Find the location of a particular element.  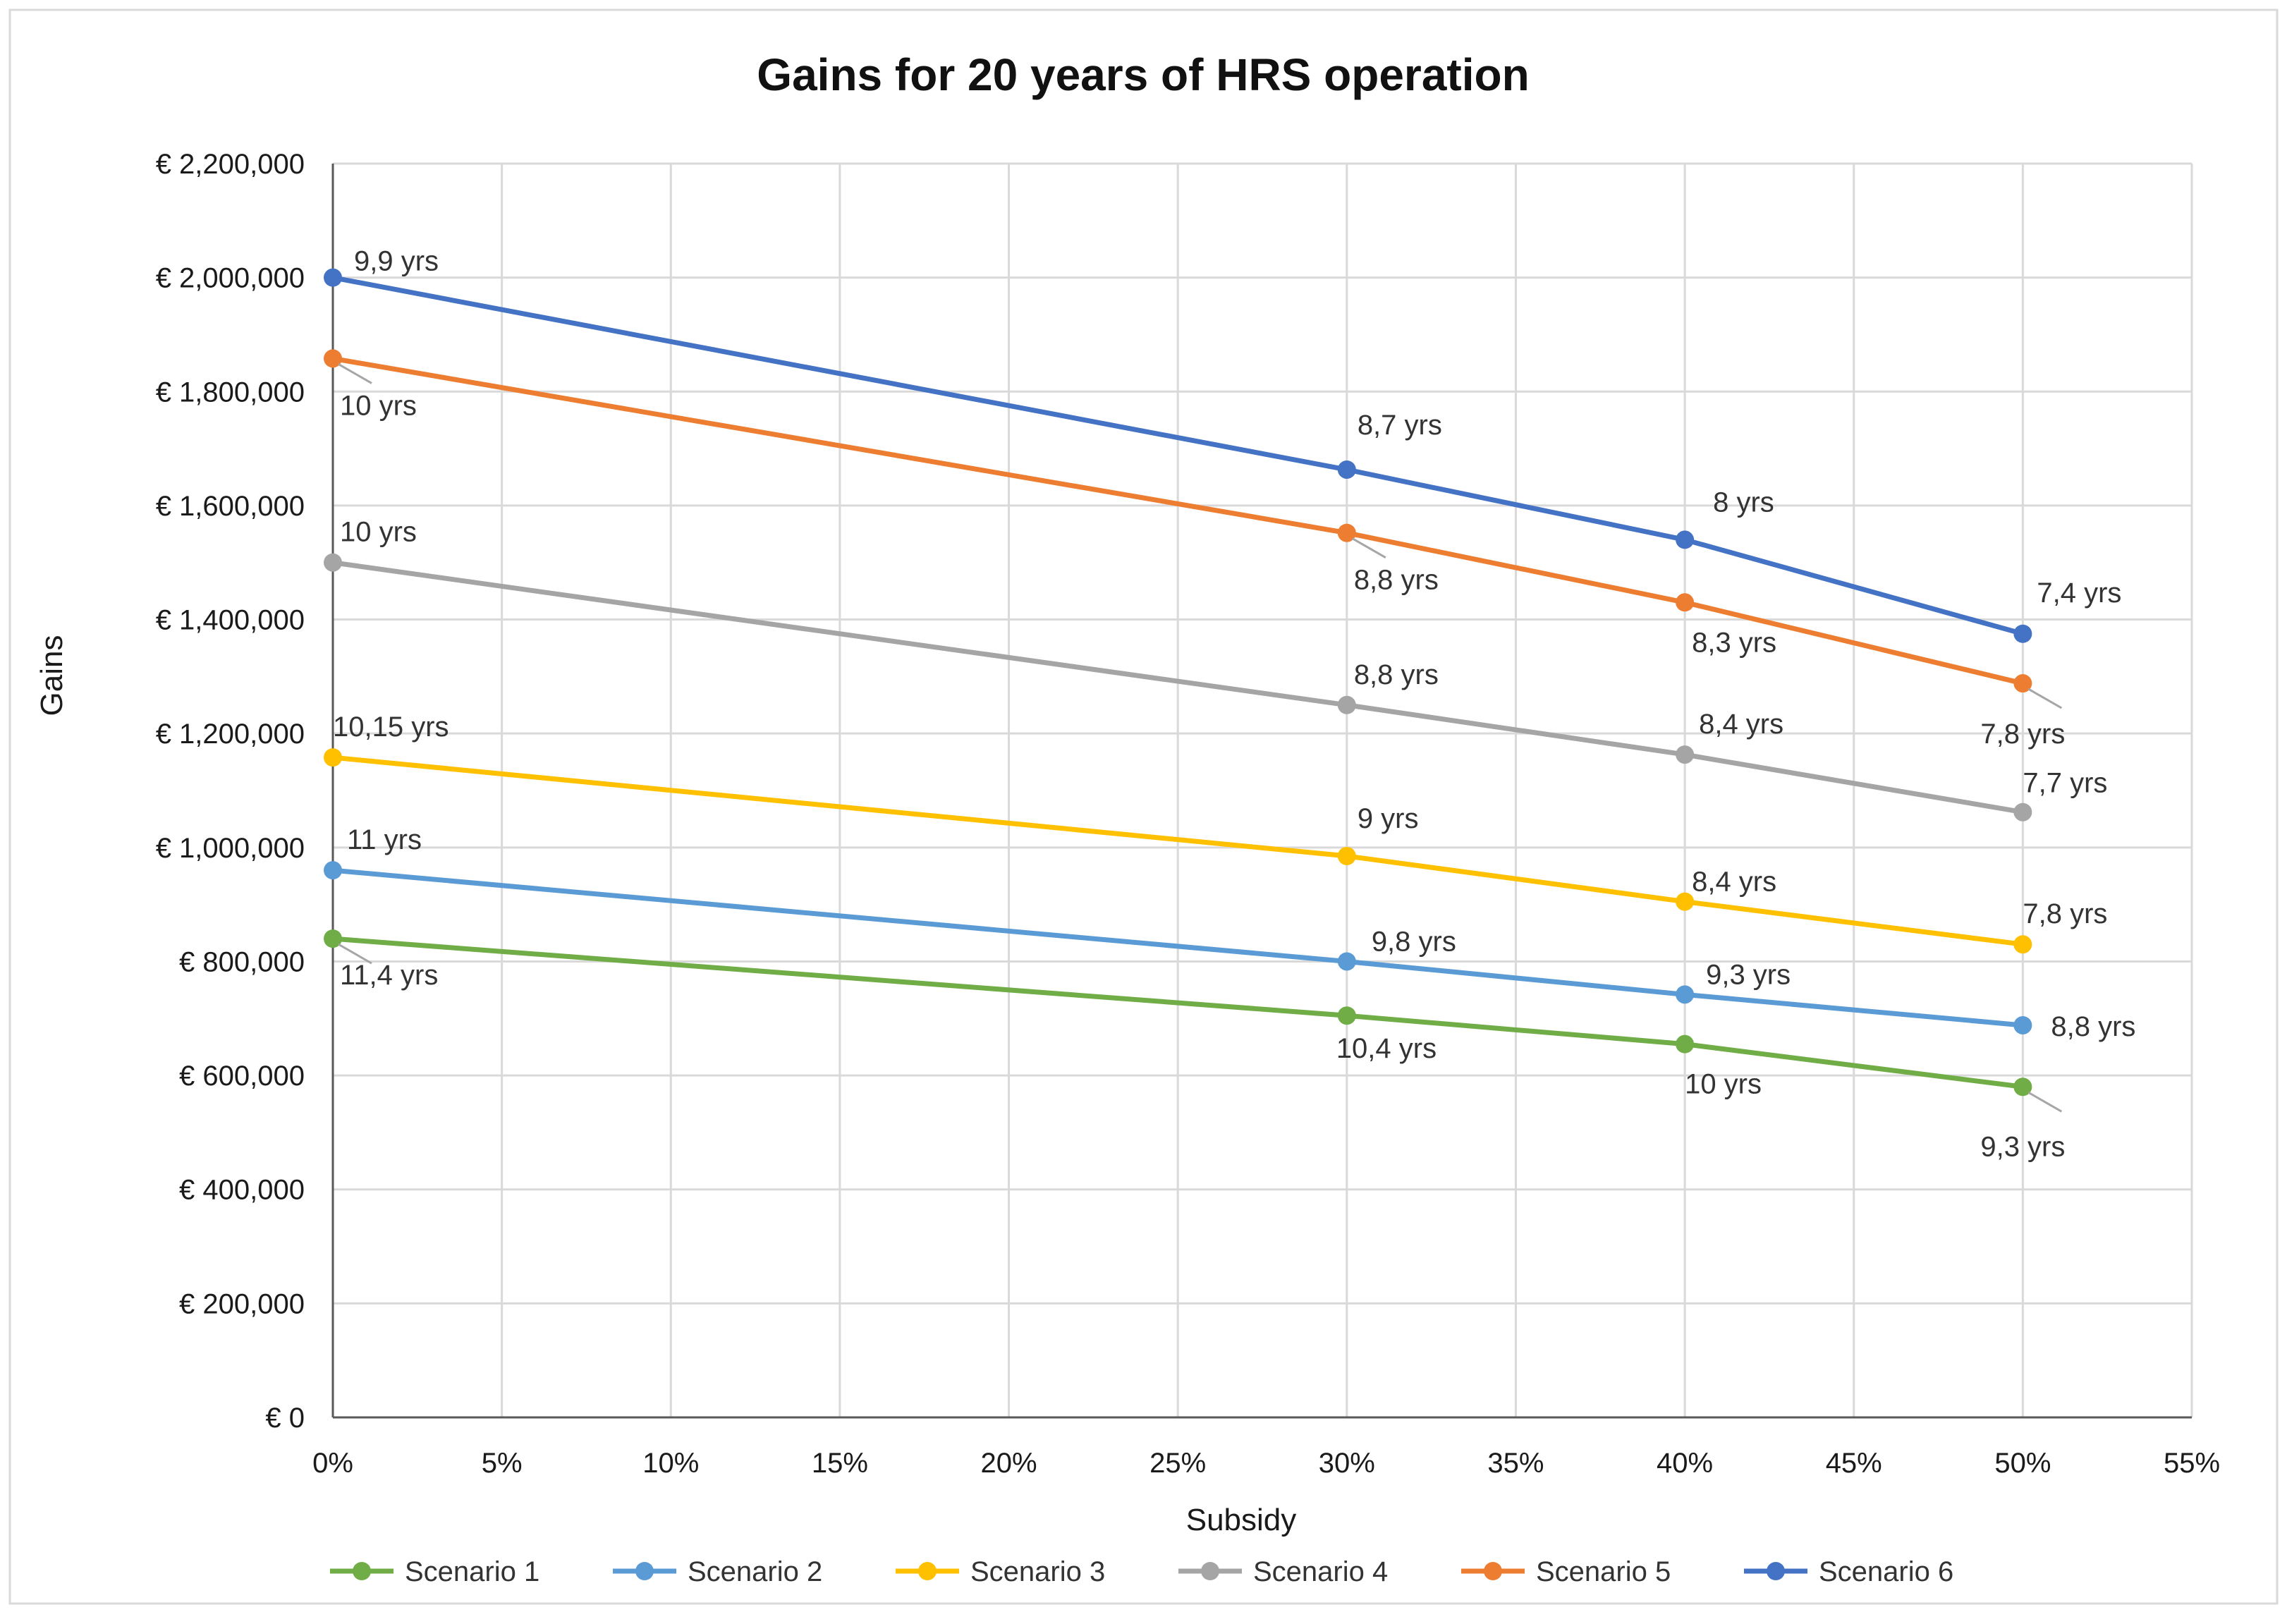

x-tick-label: 40% is located at coordinates (1685, 1463).